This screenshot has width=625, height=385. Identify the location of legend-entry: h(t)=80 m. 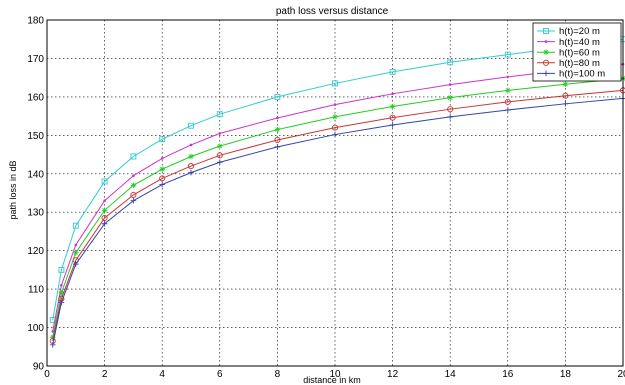
(568, 63).